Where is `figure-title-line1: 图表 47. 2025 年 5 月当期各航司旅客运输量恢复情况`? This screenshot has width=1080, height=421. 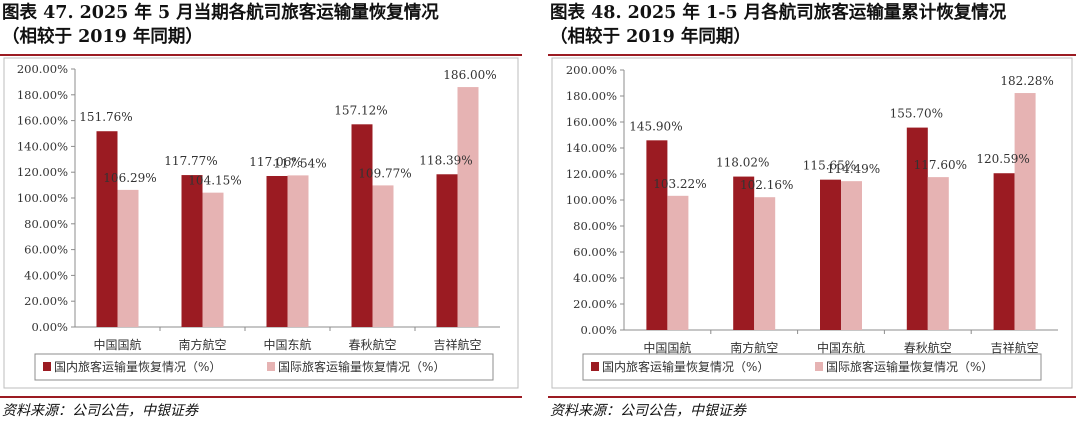
figure-title-line1: 图表 47. 2025 年 5 月当期各航司旅客运输量恢复情况 is located at coordinates (220, 13).